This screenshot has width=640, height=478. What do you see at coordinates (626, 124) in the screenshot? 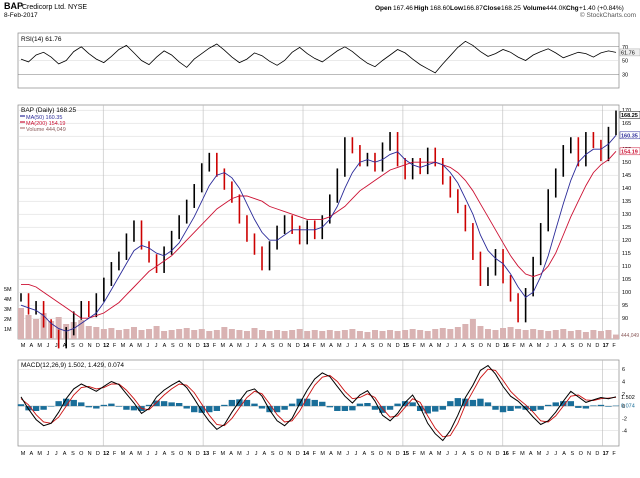
I see `price-tick-label: 165` at bounding box center [626, 124].